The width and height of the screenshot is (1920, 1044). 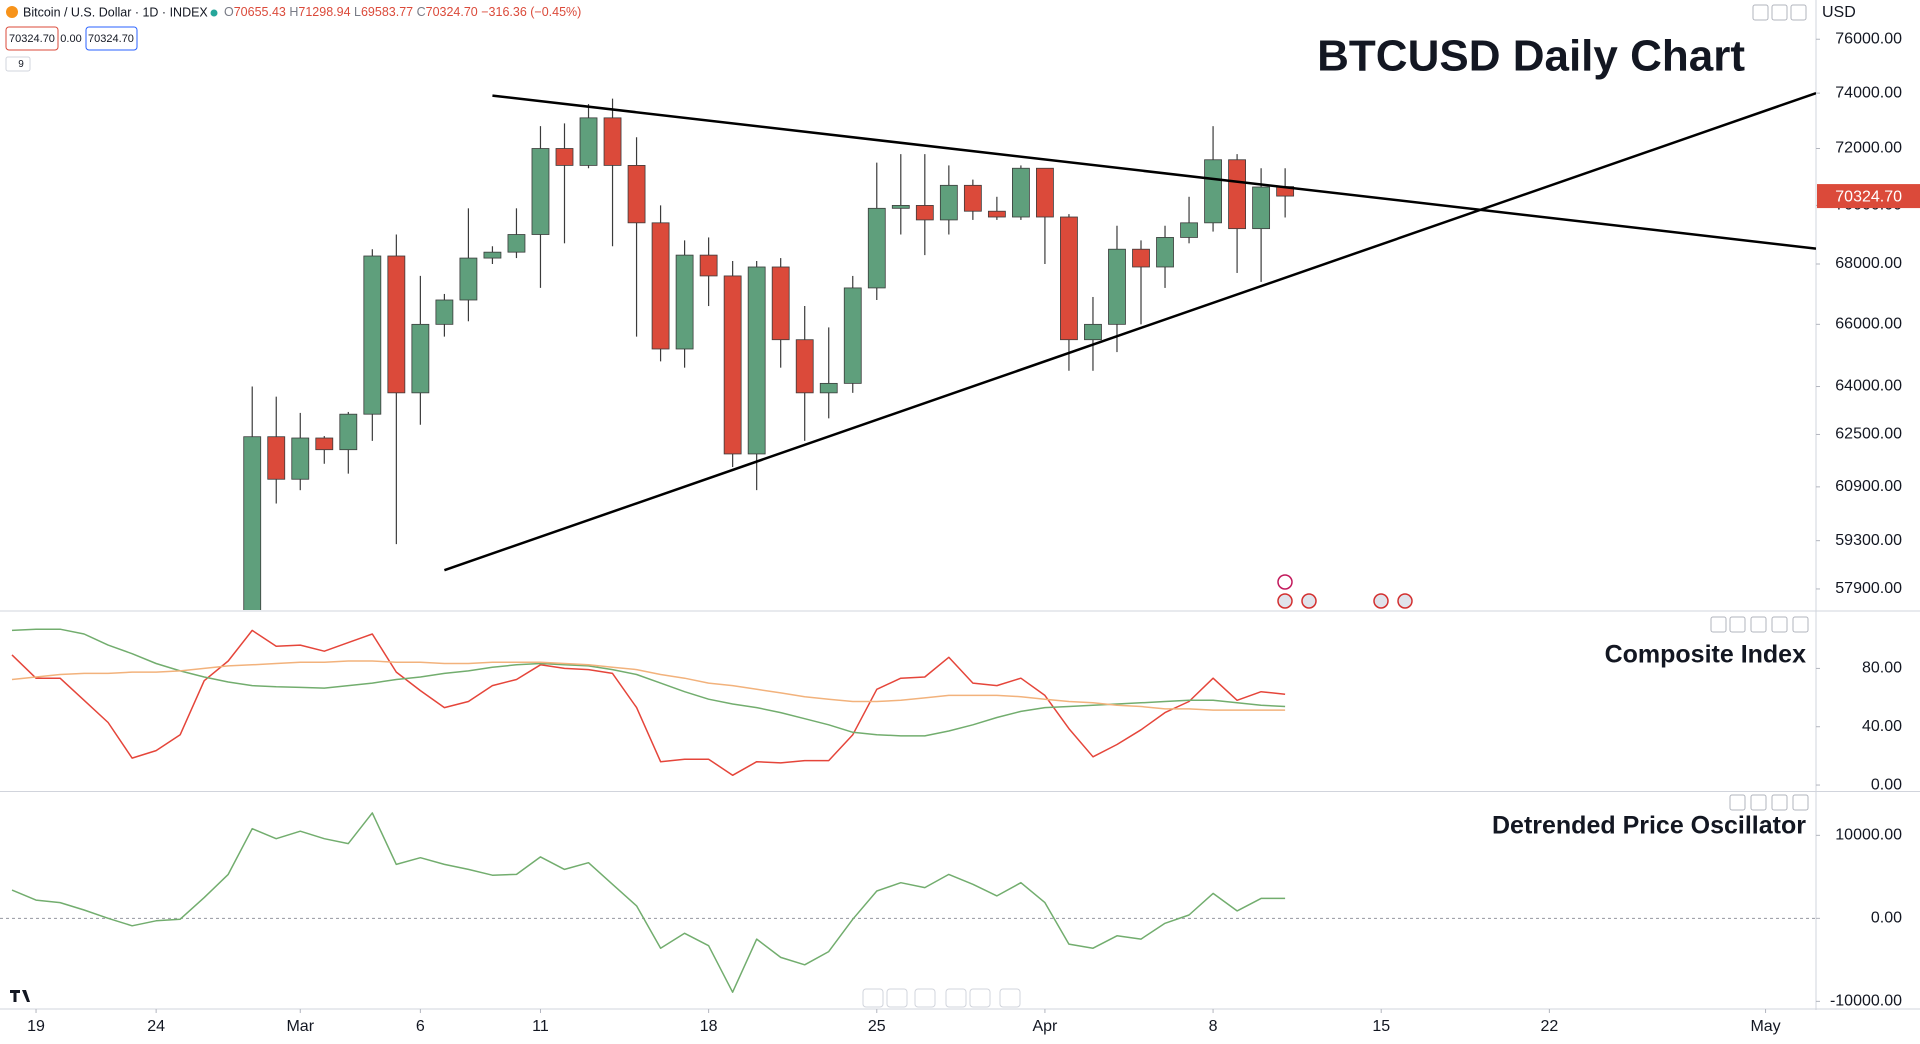 I want to click on ohlc-change: −316.36 (−0.45%), so click(x=531, y=12).